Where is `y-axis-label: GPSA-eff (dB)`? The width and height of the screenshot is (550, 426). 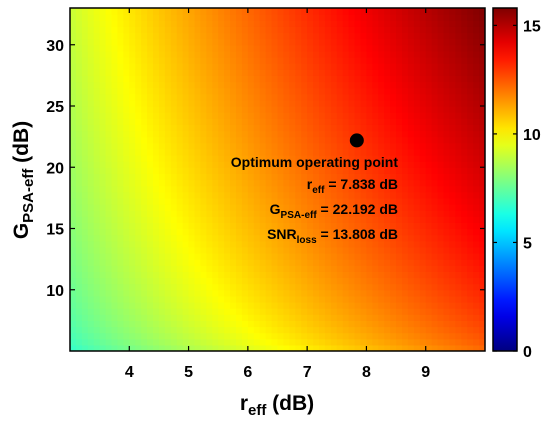 y-axis-label: GPSA-eff (dB) is located at coordinates (23, 180).